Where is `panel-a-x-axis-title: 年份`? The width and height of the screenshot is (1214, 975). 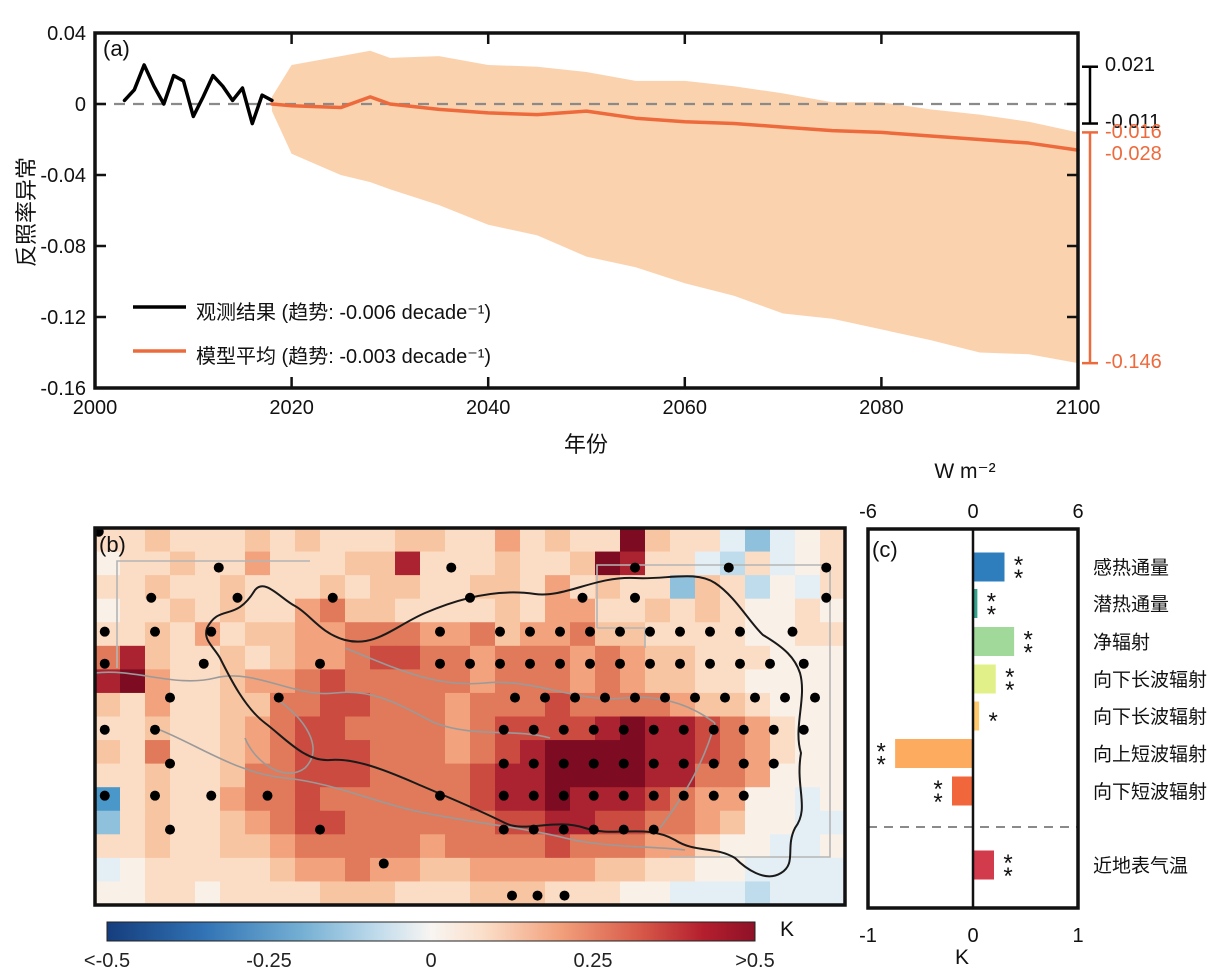
panel-a-x-axis-title: 年份 is located at coordinates (585, 444).